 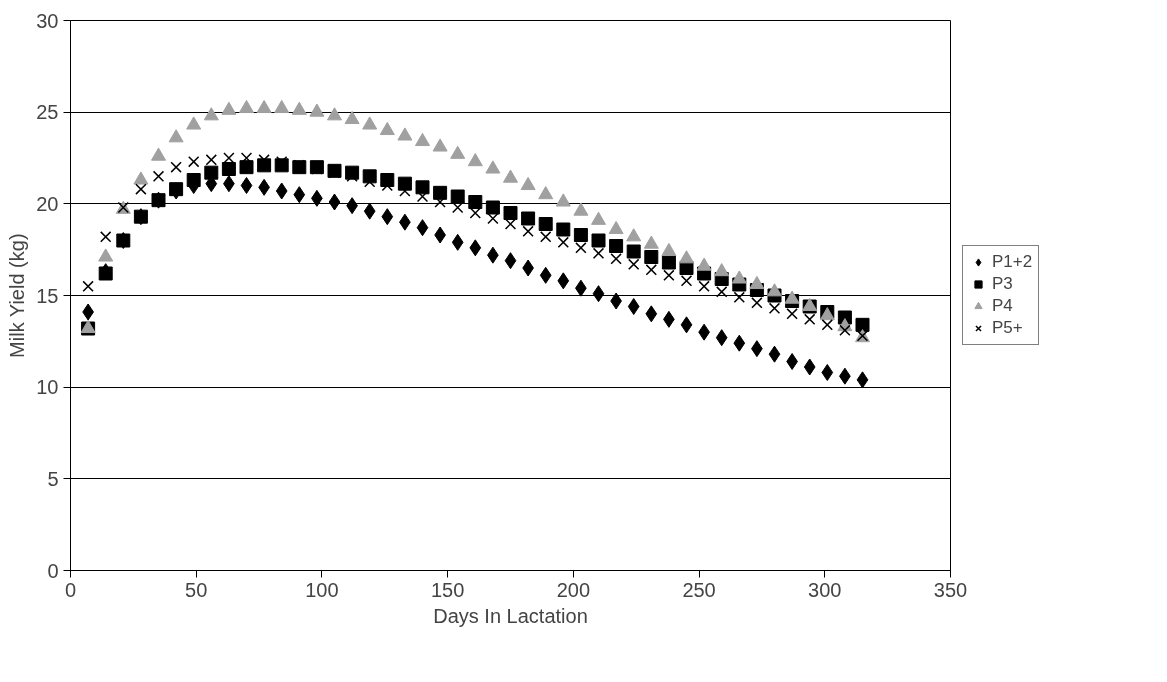 I want to click on x-tick-label: 200, so click(x=573, y=589).